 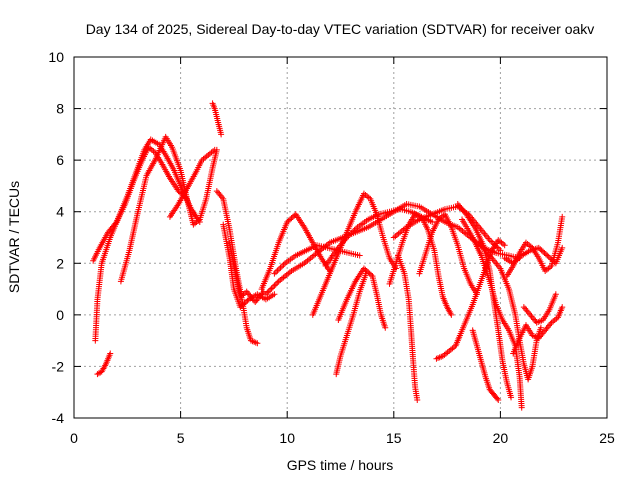 I want to click on series-spike-6h, so click(x=217, y=119).